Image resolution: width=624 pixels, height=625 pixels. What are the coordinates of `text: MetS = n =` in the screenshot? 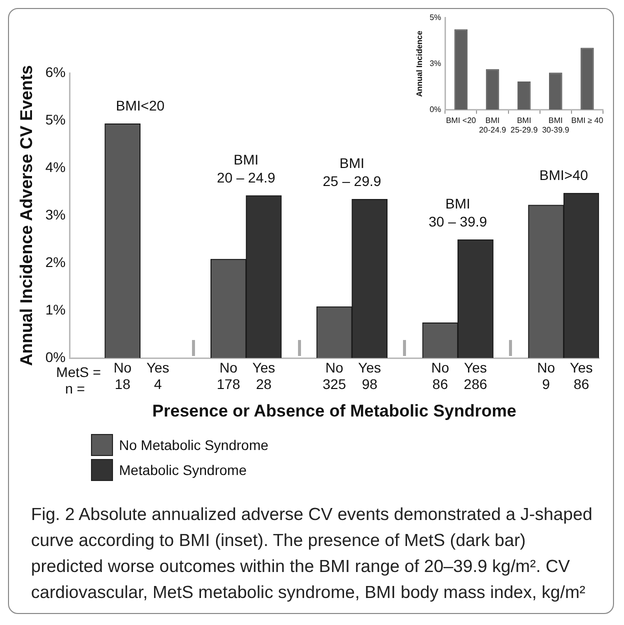 It's located at (78, 380).